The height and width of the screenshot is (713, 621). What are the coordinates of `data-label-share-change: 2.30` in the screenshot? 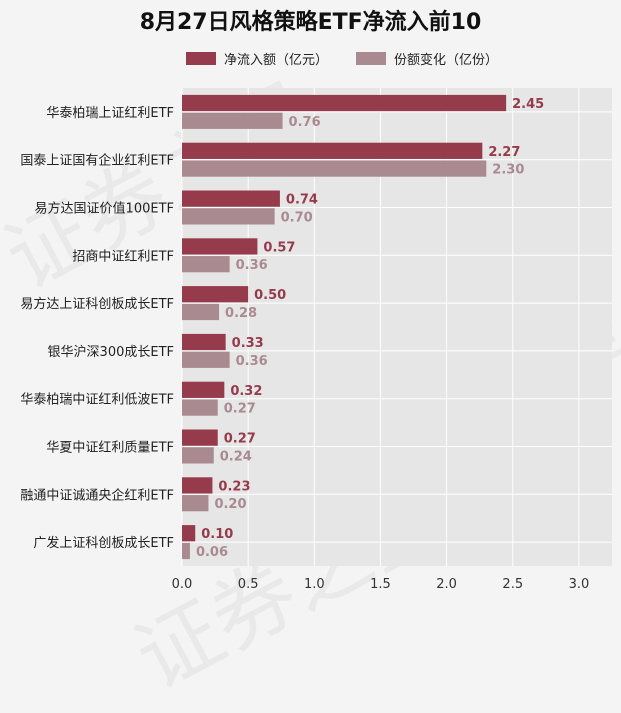 It's located at (508, 170).